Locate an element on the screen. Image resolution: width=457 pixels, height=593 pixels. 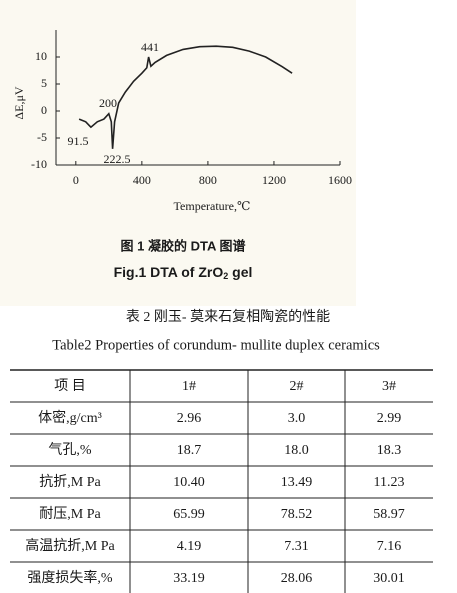
table-cell: 18.7 is located at coordinates (189, 450).